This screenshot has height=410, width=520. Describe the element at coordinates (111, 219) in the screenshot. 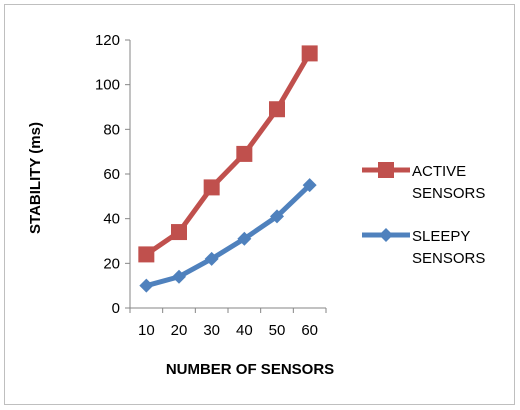

I see `y-tick-label: 40` at that location.